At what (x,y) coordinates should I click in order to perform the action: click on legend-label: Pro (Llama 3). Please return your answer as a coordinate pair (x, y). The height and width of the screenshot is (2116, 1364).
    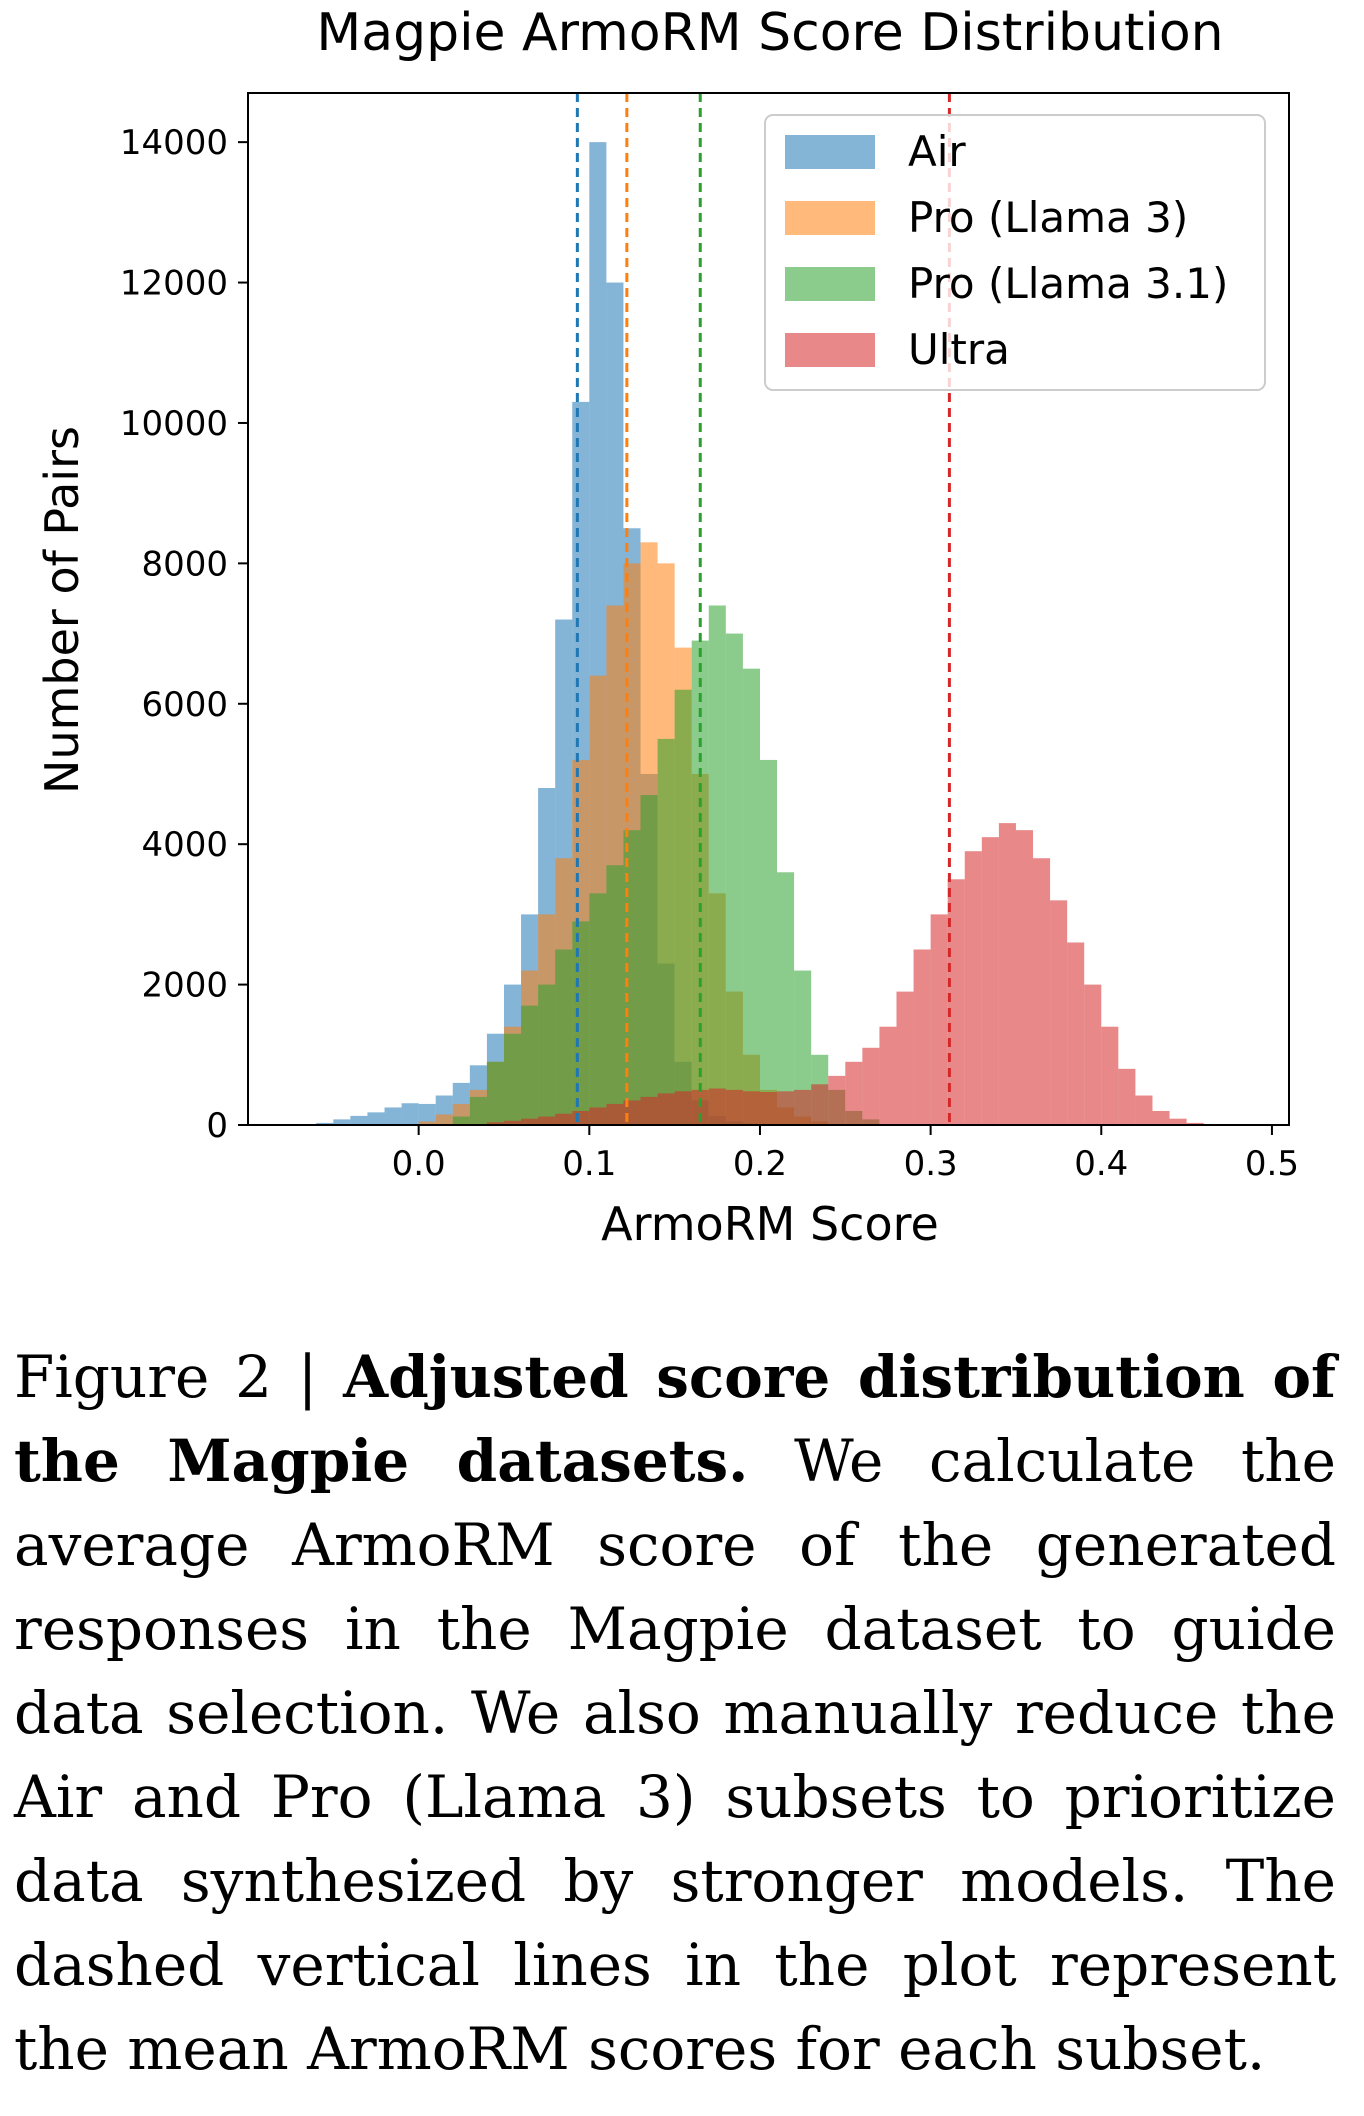
    Looking at the image, I should click on (1048, 217).